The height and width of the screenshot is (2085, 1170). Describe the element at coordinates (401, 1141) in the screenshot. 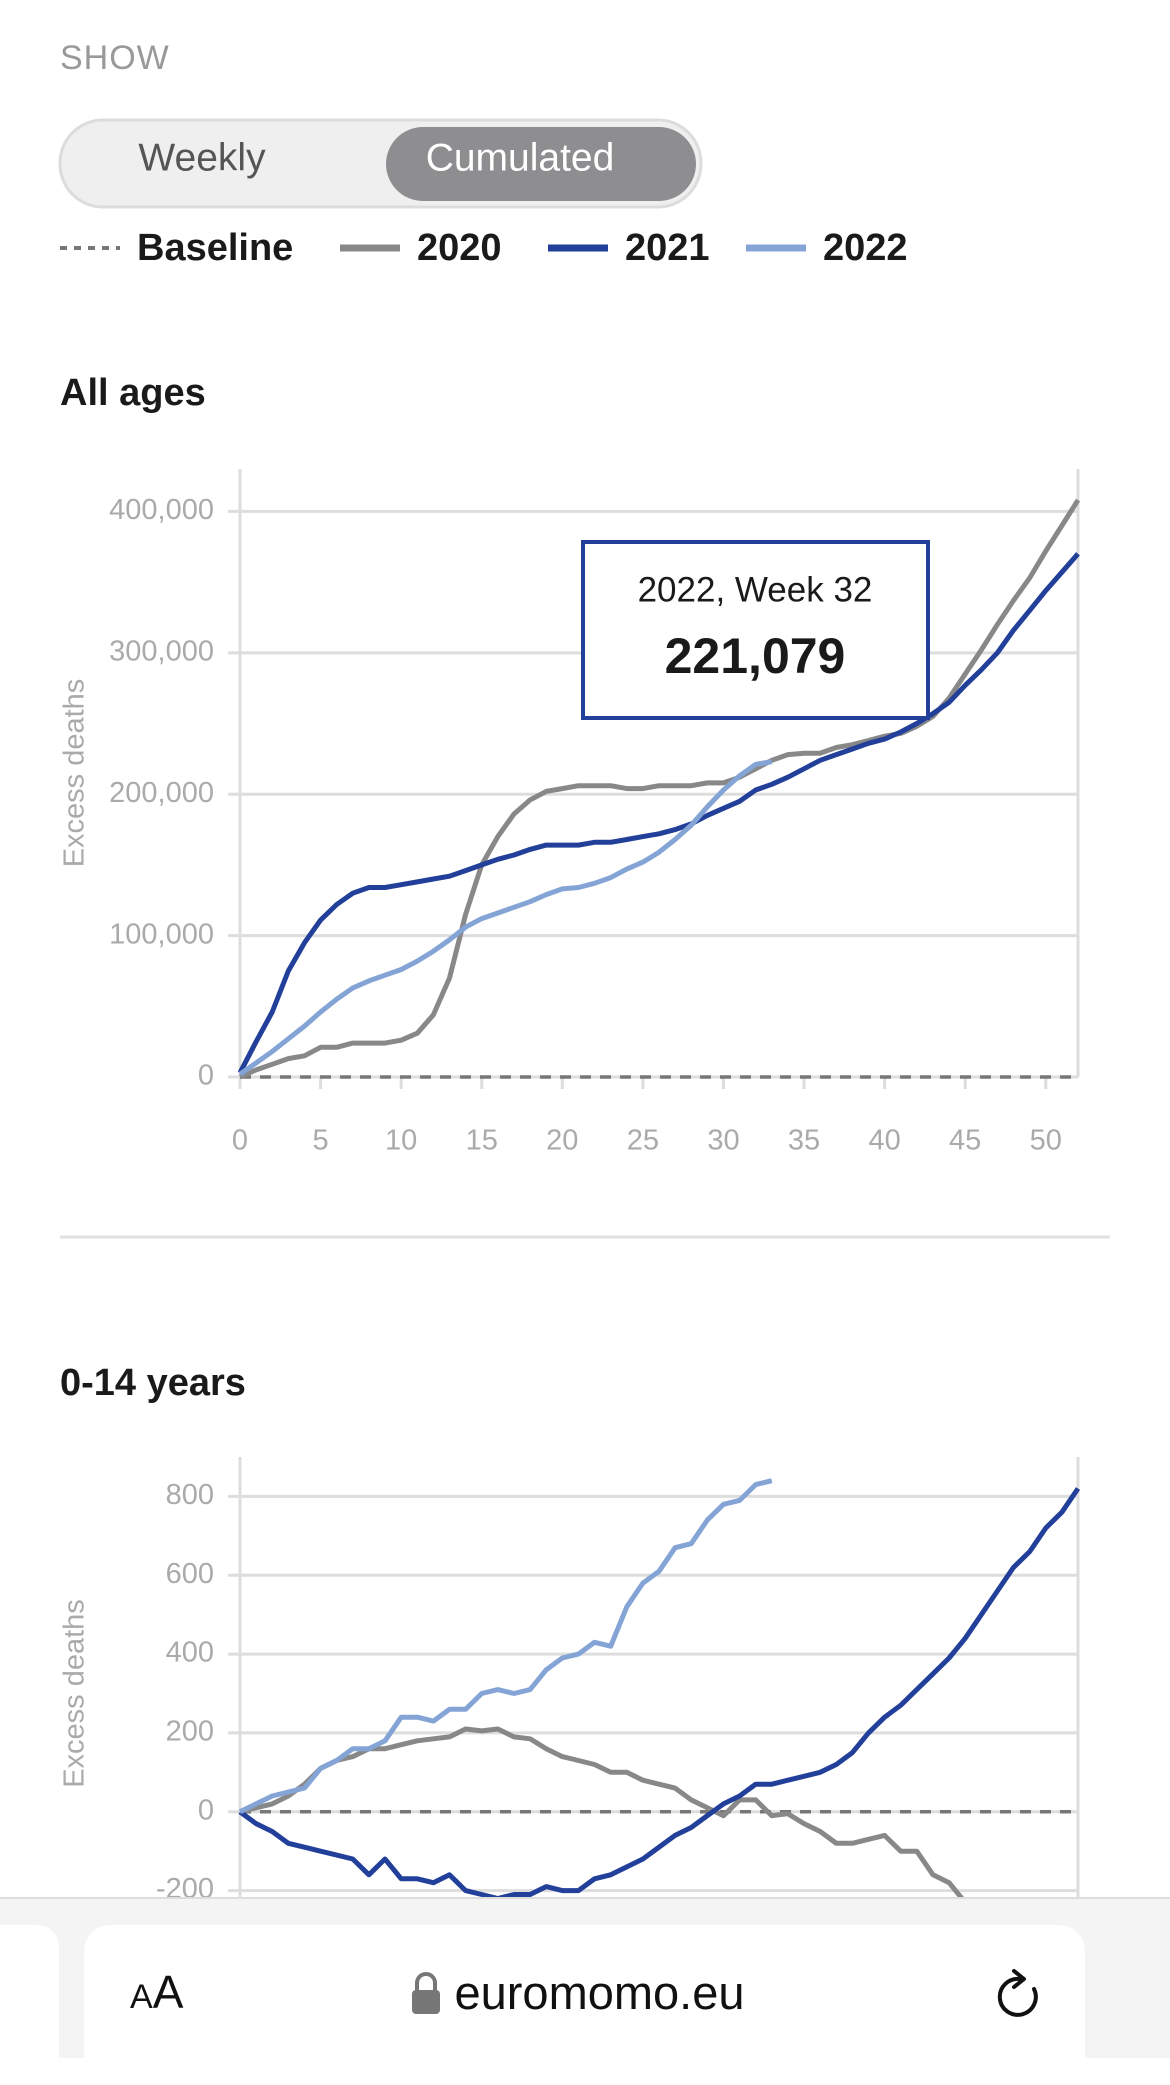

I see `x-tick-label: 10` at that location.